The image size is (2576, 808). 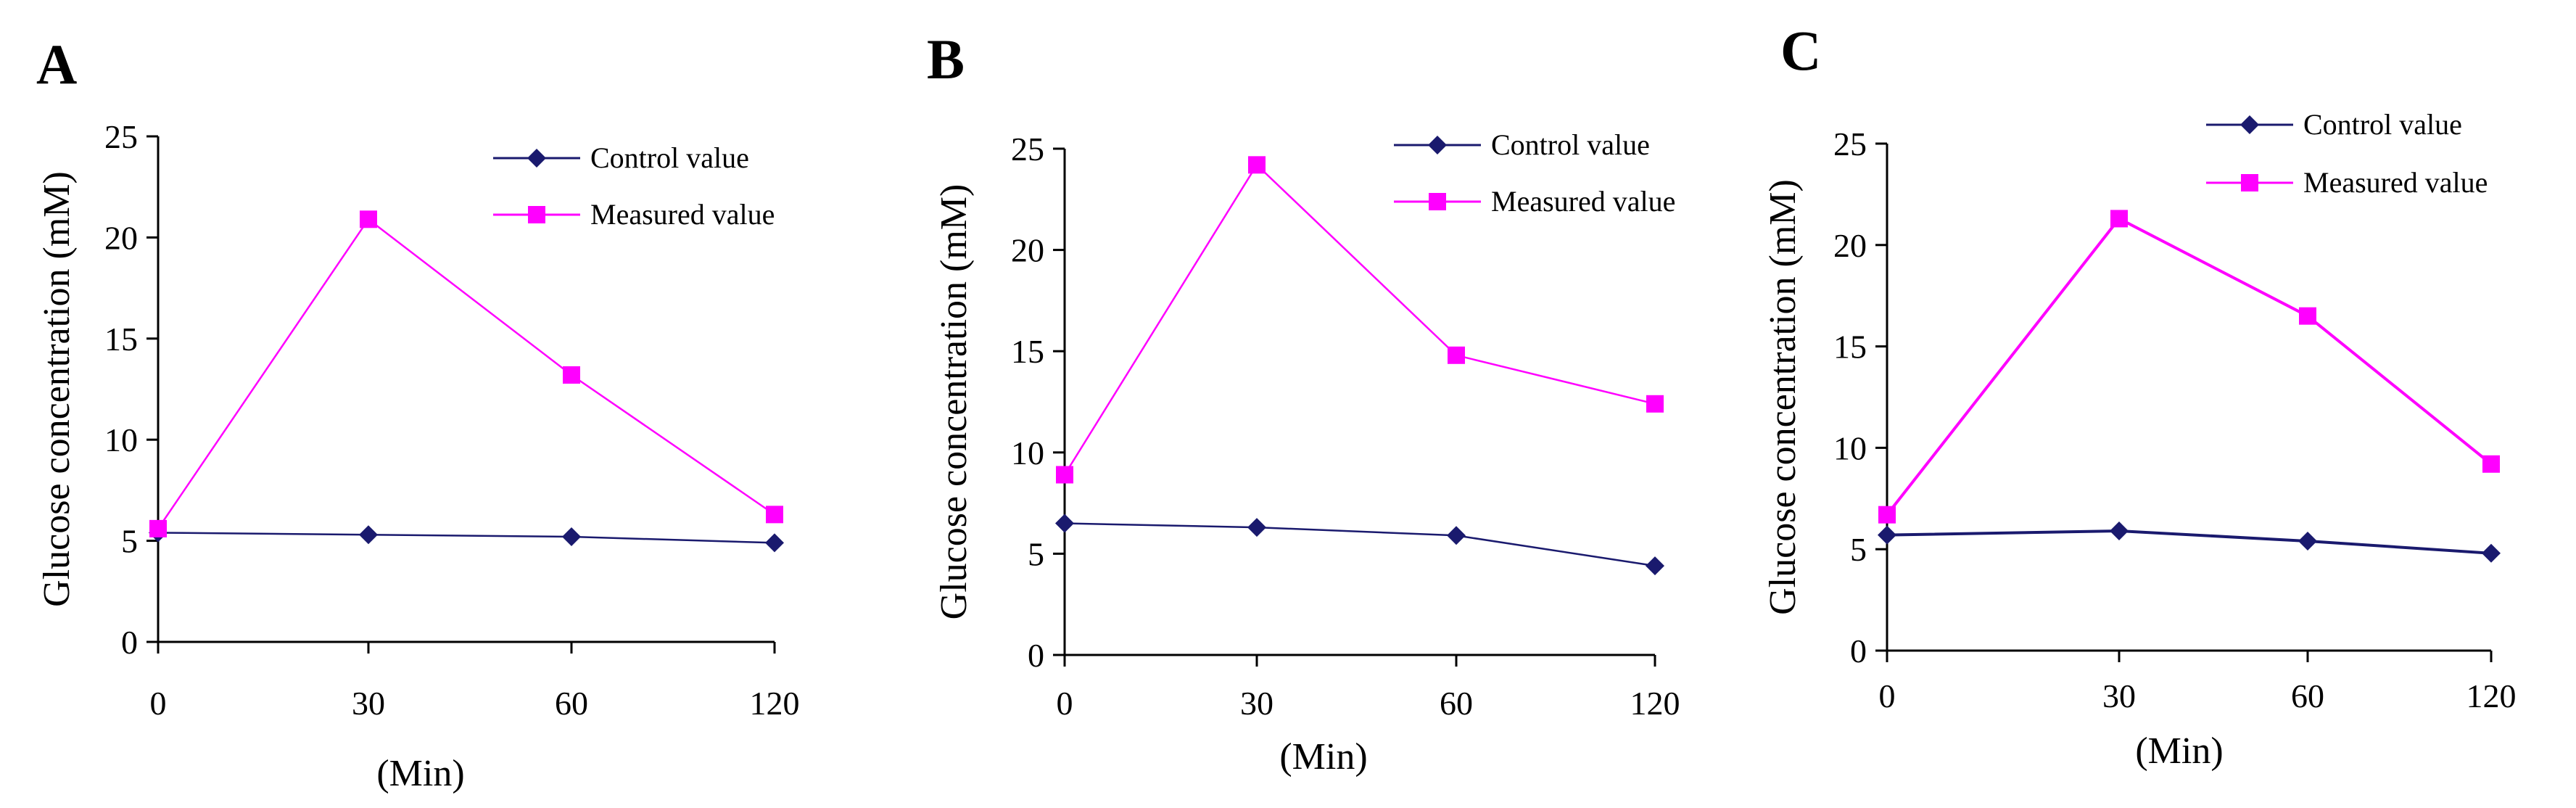 What do you see at coordinates (57, 64) in the screenshot?
I see `panel-letter: A` at bounding box center [57, 64].